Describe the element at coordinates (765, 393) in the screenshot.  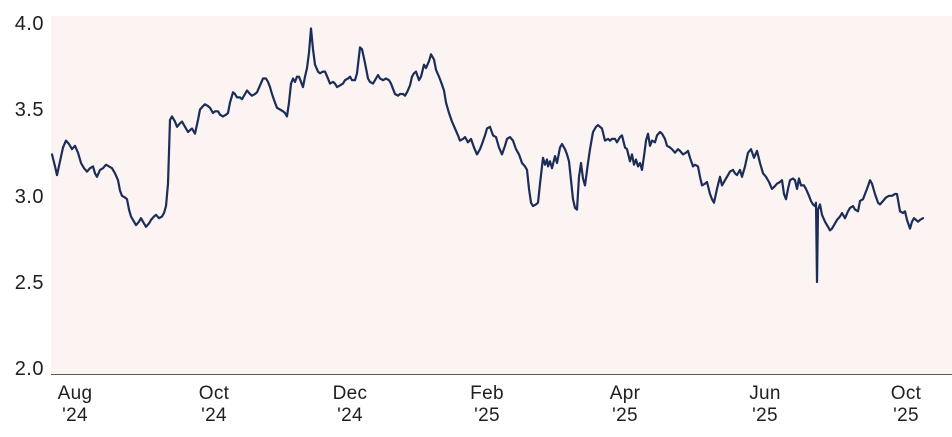
I see `x-tick-month: Jun` at that location.